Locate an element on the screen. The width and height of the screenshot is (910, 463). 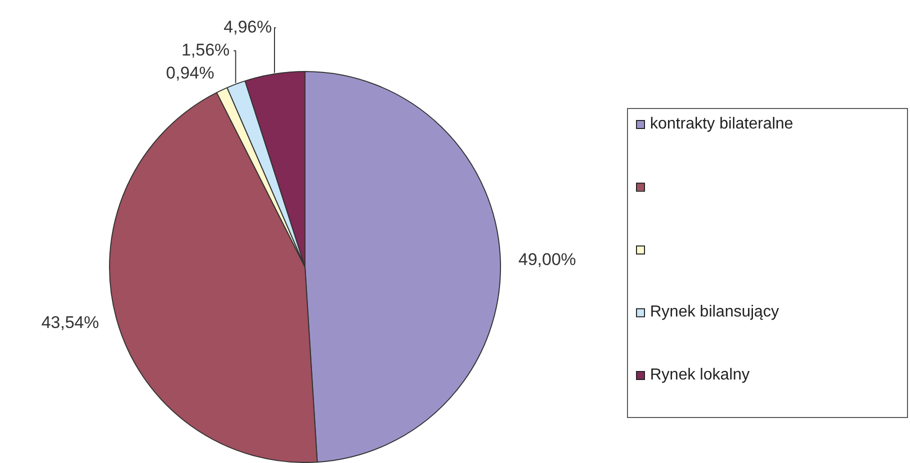
data-label: 49,00% is located at coordinates (547, 259).